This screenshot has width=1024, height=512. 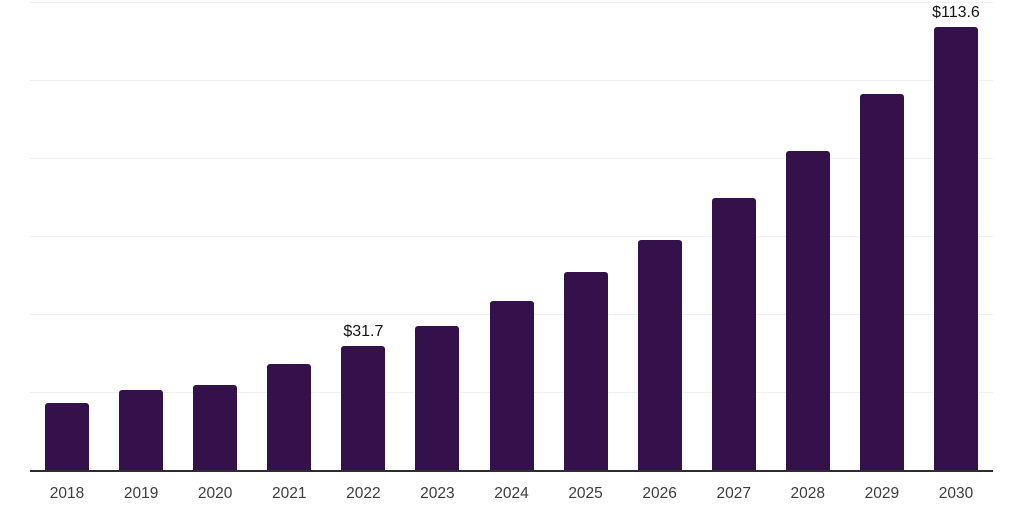 I want to click on x-tick-label-2026: 2026, so click(x=659, y=493).